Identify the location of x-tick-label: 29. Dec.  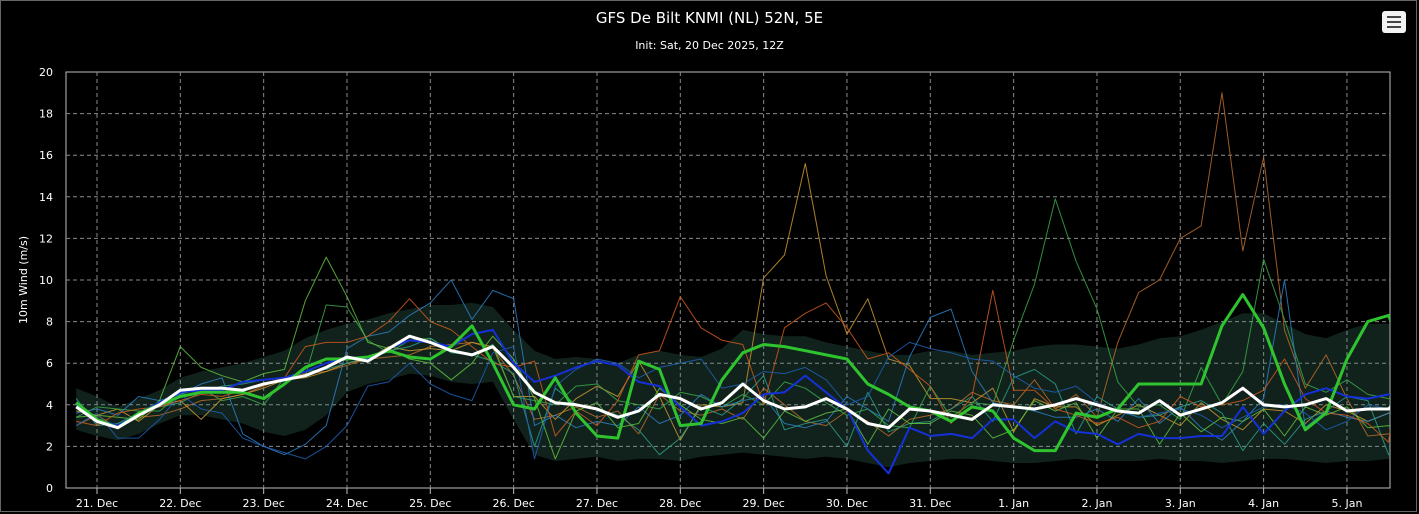
(763, 503).